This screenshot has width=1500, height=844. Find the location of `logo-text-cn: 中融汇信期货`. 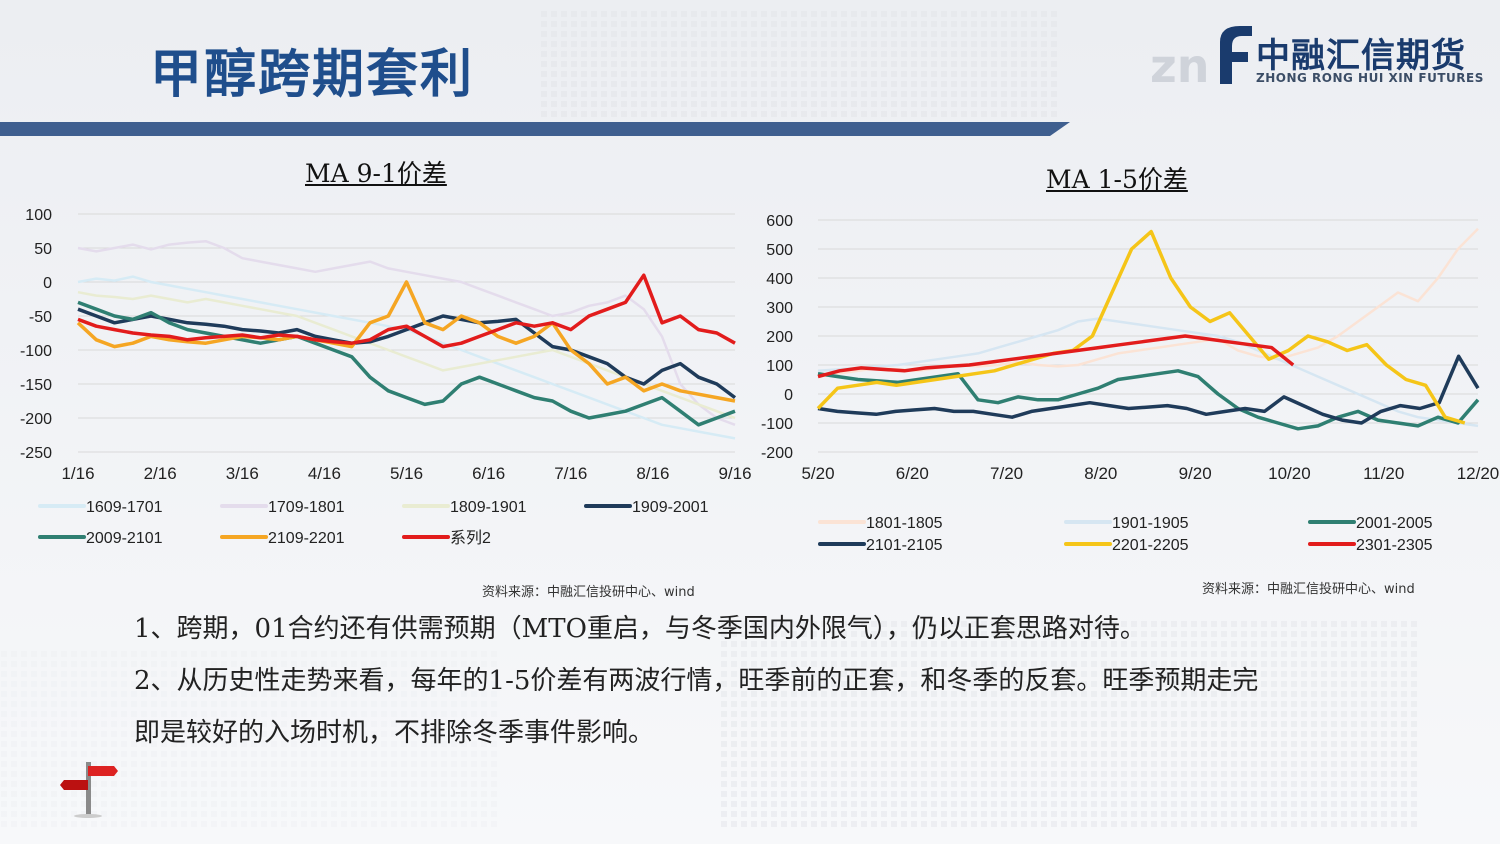

logo-text-cn: 中融汇信期货 is located at coordinates (1361, 56).